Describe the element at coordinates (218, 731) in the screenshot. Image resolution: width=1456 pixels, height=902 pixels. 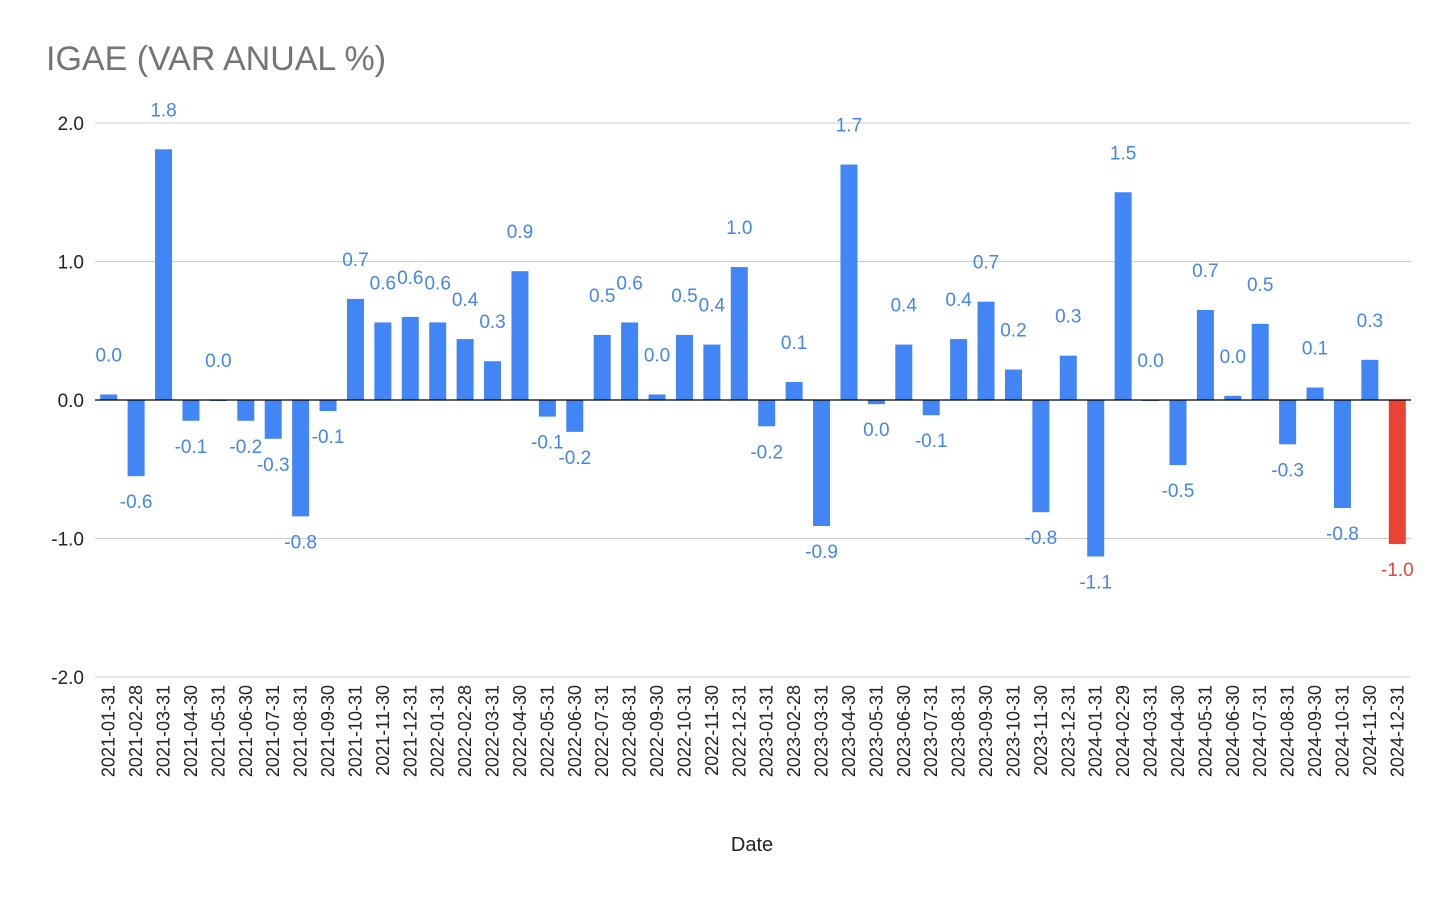
I see `x-tick-label: 2021-05-31` at that location.